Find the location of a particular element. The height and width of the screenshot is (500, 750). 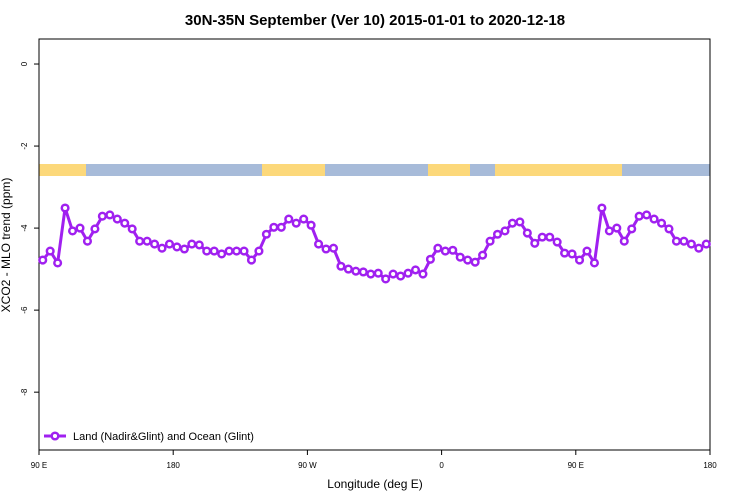

x-tick-label: 90 E is located at coordinates (39, 465).